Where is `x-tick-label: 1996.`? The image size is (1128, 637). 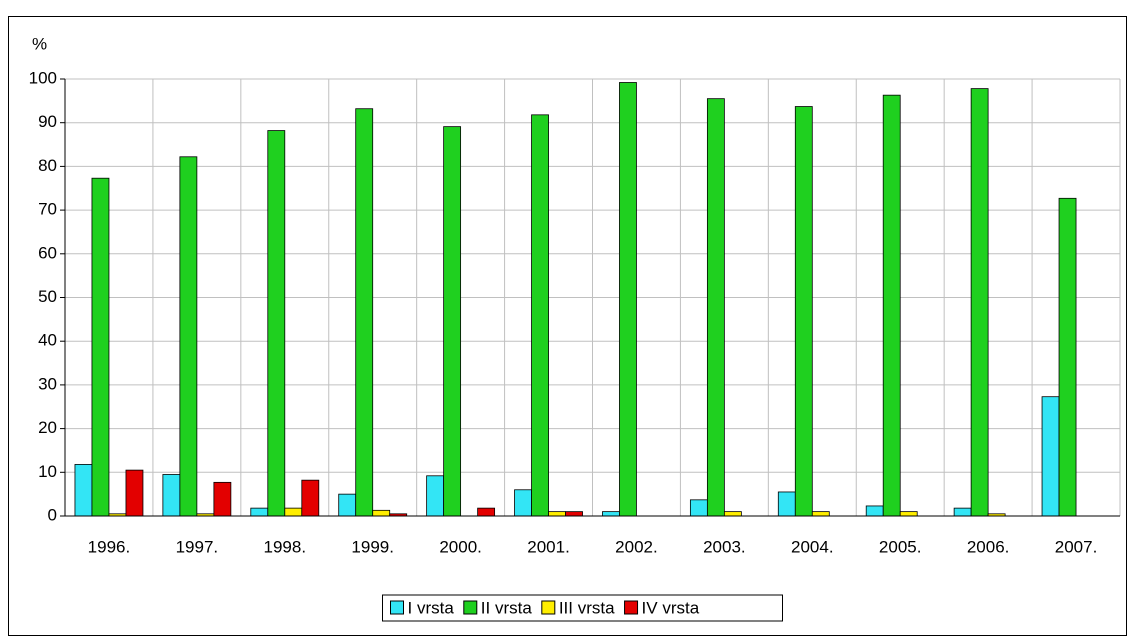
x-tick-label: 1996. is located at coordinates (109, 546).